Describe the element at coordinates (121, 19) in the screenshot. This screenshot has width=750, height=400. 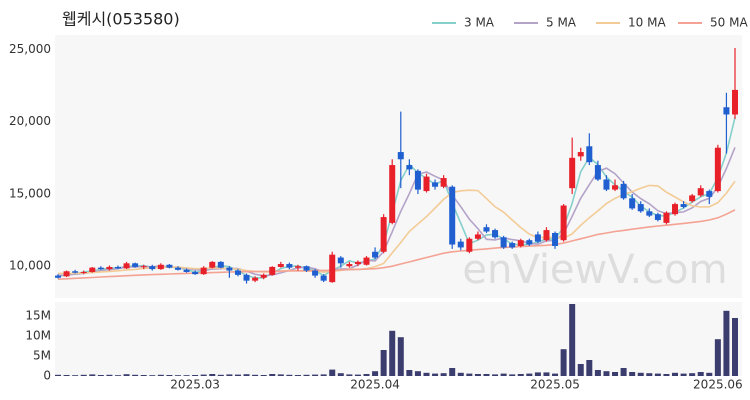
I see `chart-title: 웹케시(053580)` at that location.